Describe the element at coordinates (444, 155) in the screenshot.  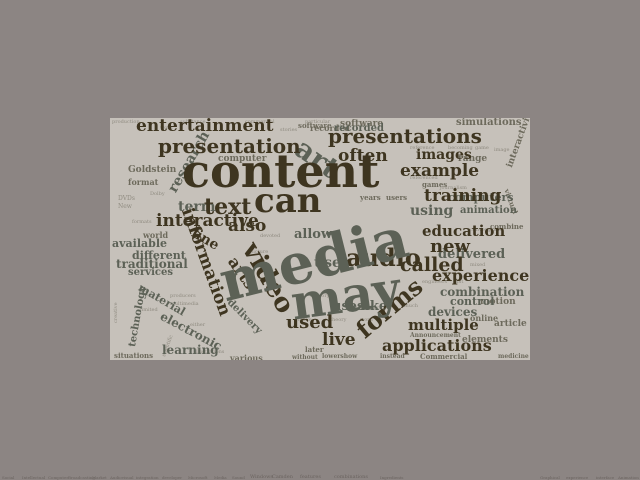
I see `word-images: images` at that location.